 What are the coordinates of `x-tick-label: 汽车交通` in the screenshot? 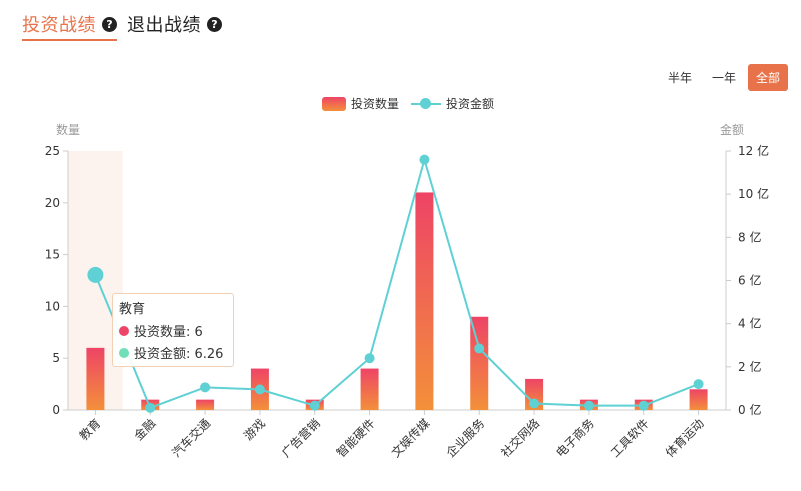 It's located at (191, 438).